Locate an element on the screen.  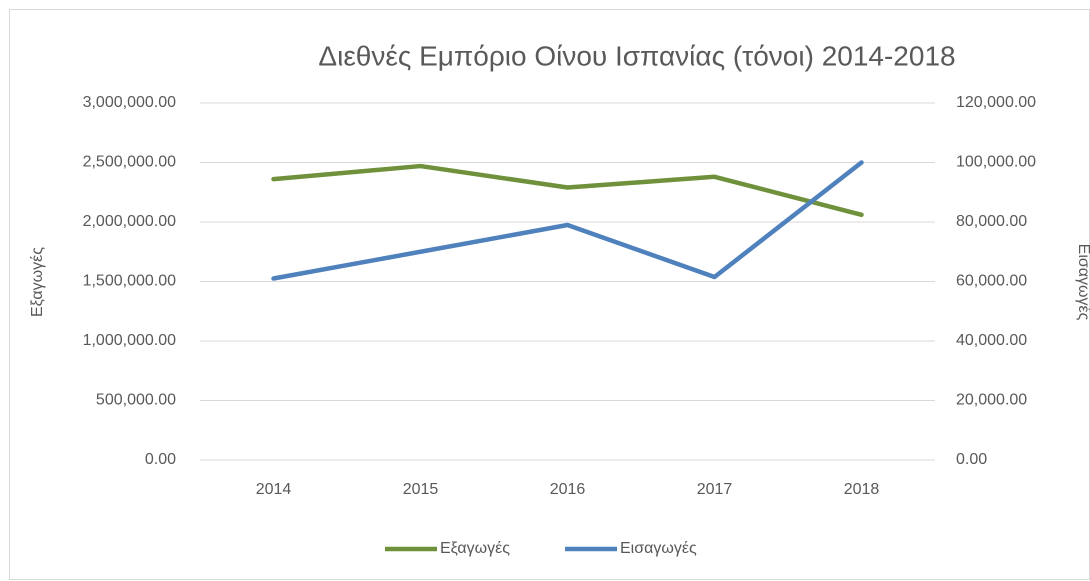
y2-tick-label: 60,000.00 is located at coordinates (991, 281).